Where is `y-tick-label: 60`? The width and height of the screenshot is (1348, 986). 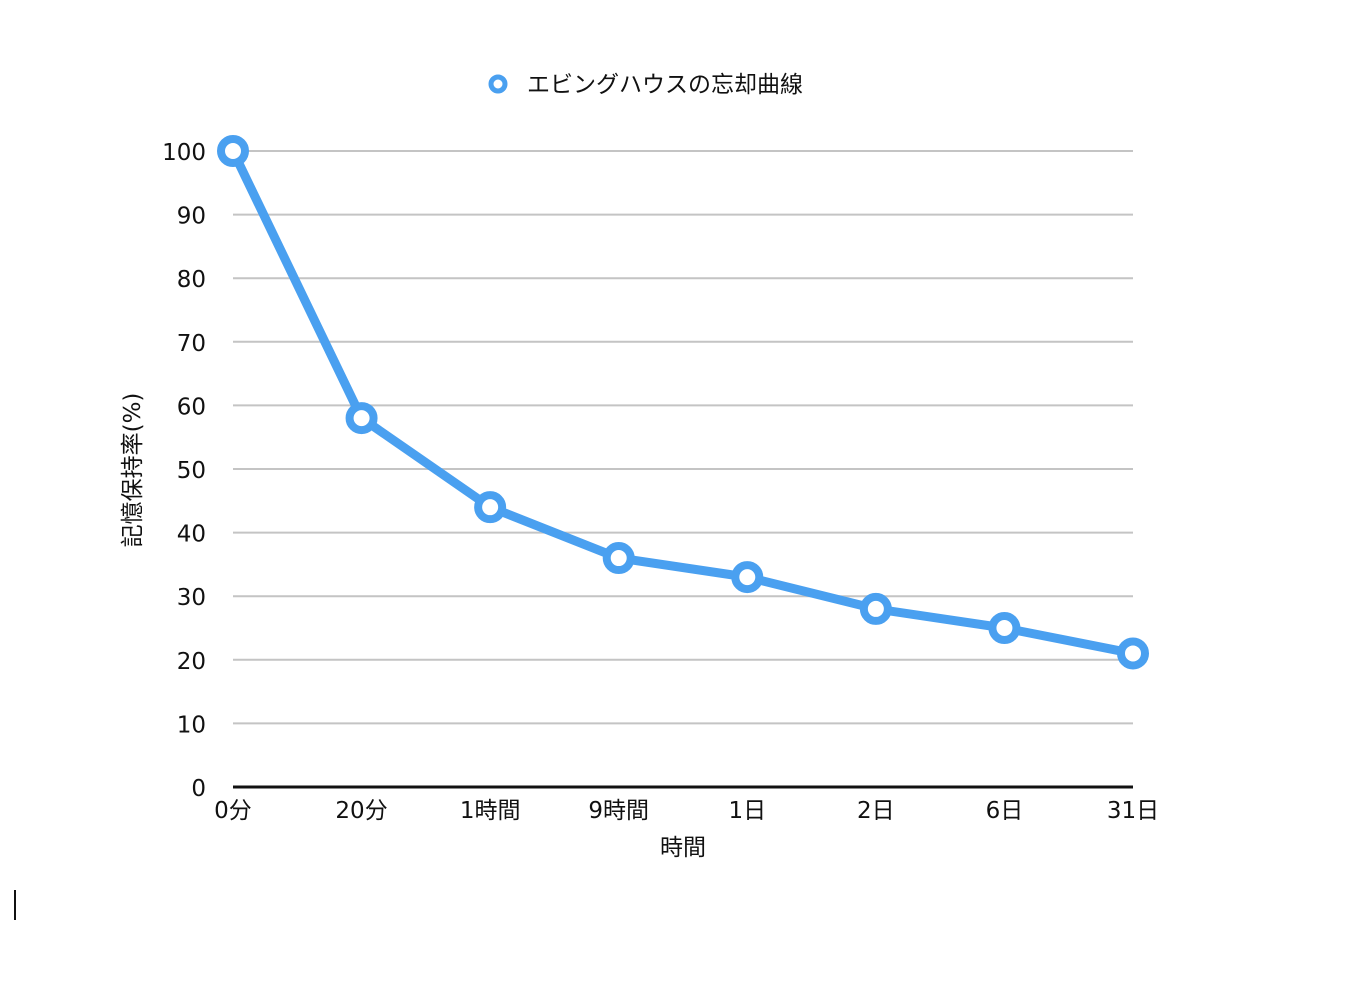
y-tick-label: 60 is located at coordinates (191, 407).